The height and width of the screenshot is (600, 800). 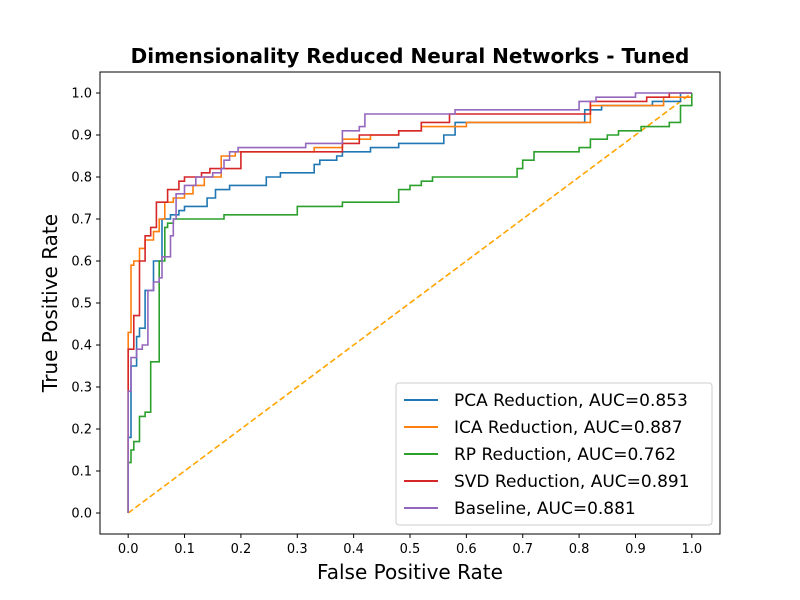 I want to click on legend-box, so click(x=554, y=454).